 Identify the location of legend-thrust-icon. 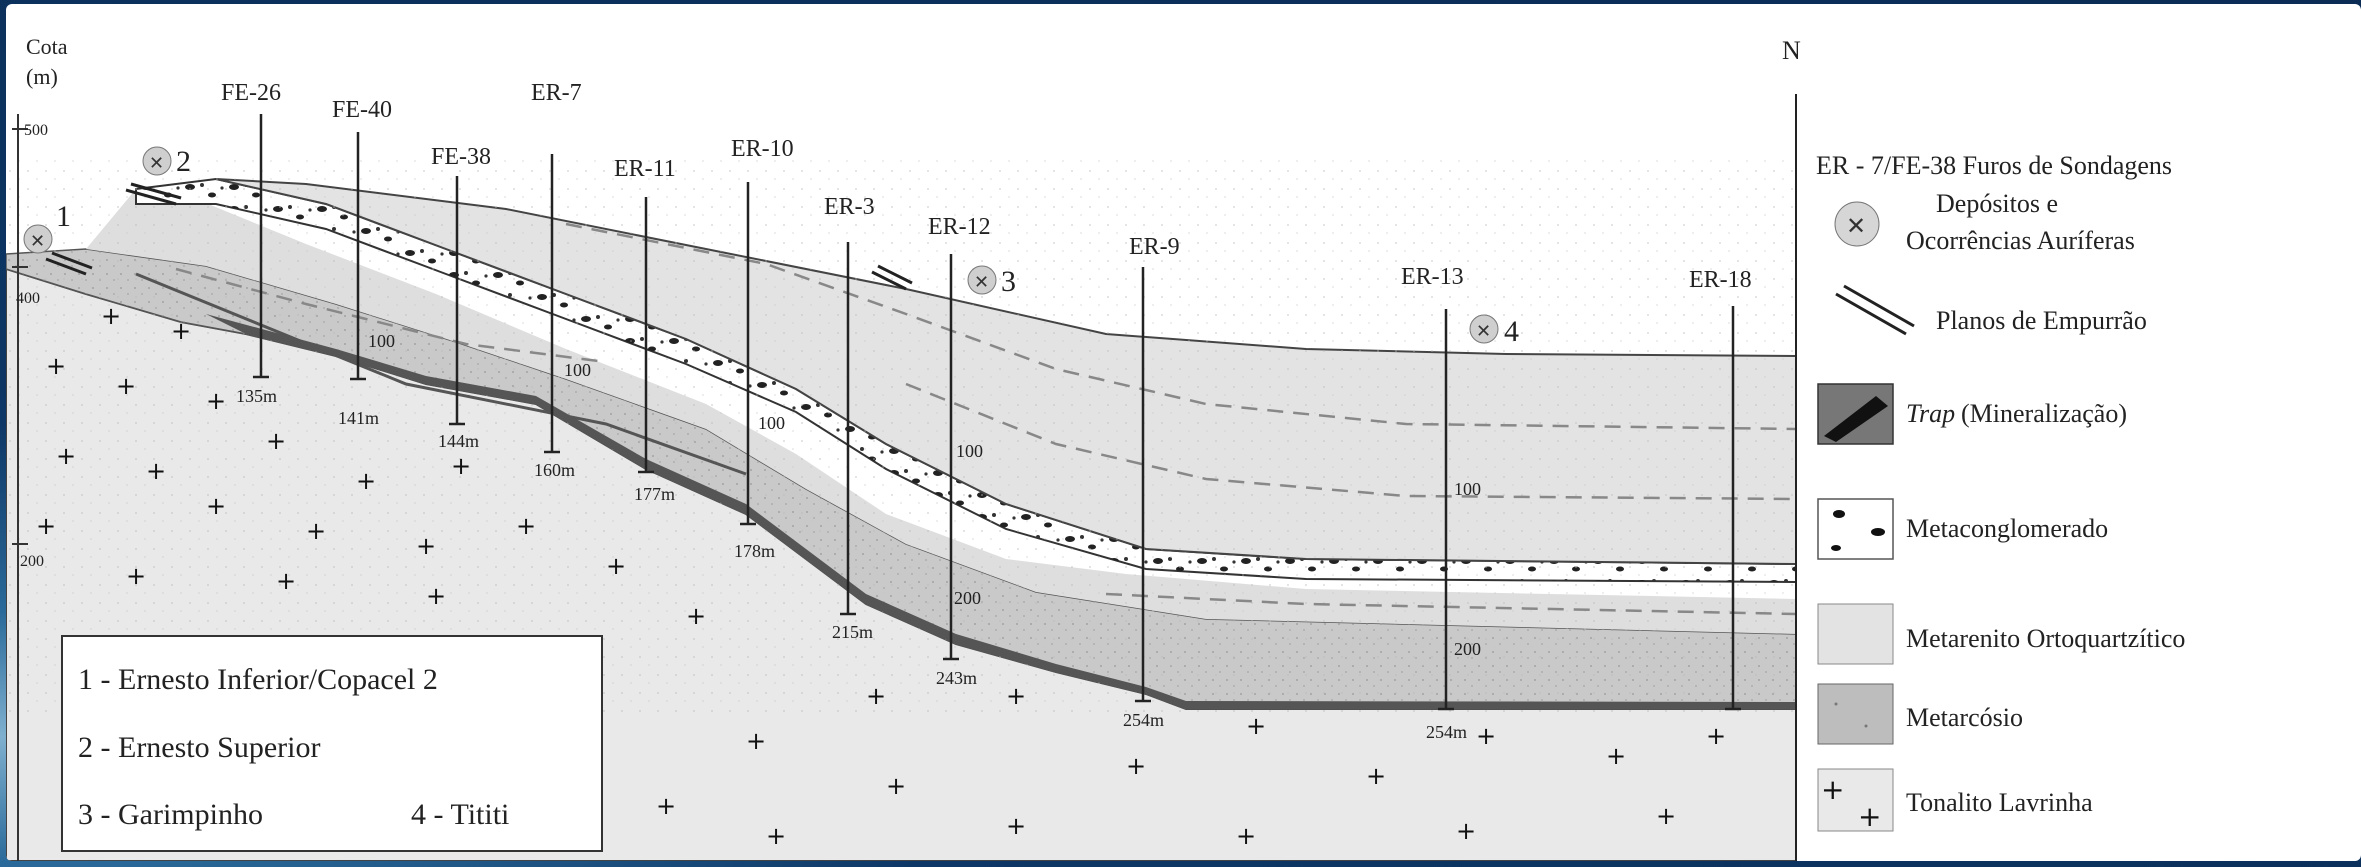
(1875, 310).